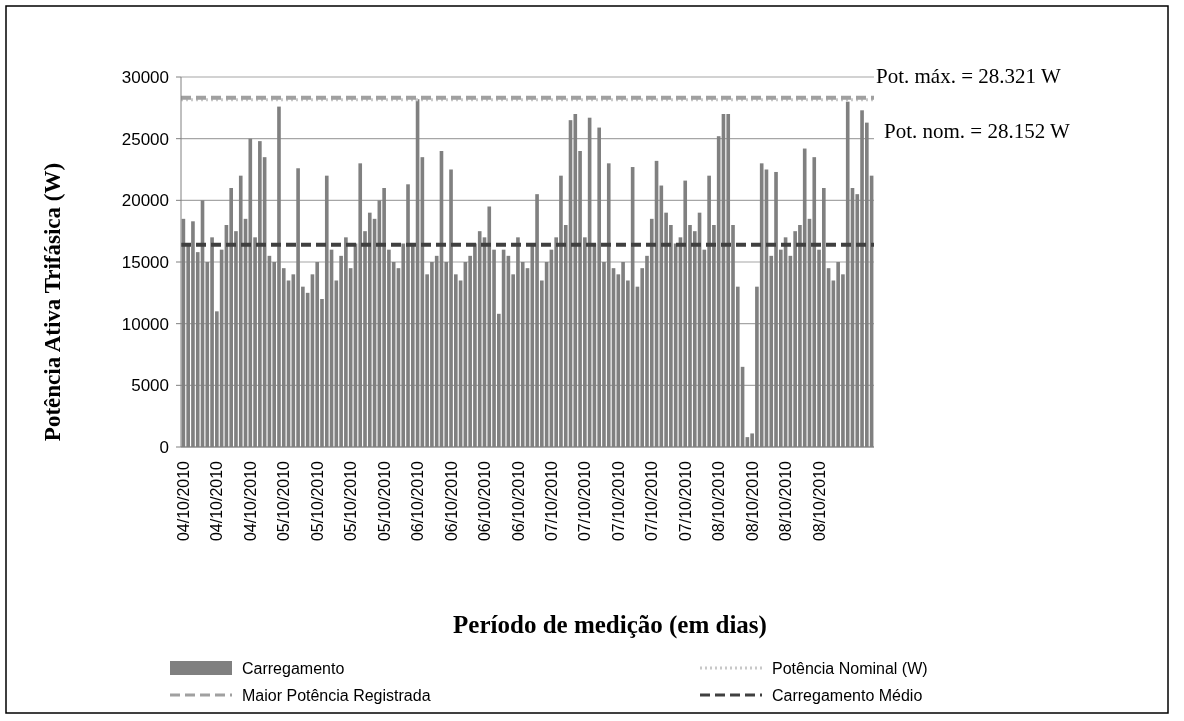  Describe the element at coordinates (164, 447) in the screenshot. I see `y-tick-label: 0` at that location.